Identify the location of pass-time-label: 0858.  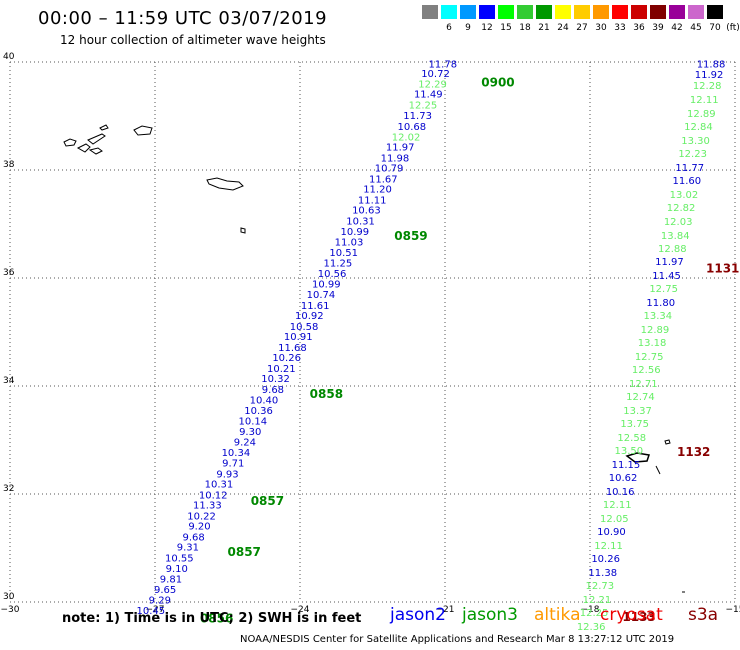
(326, 394).